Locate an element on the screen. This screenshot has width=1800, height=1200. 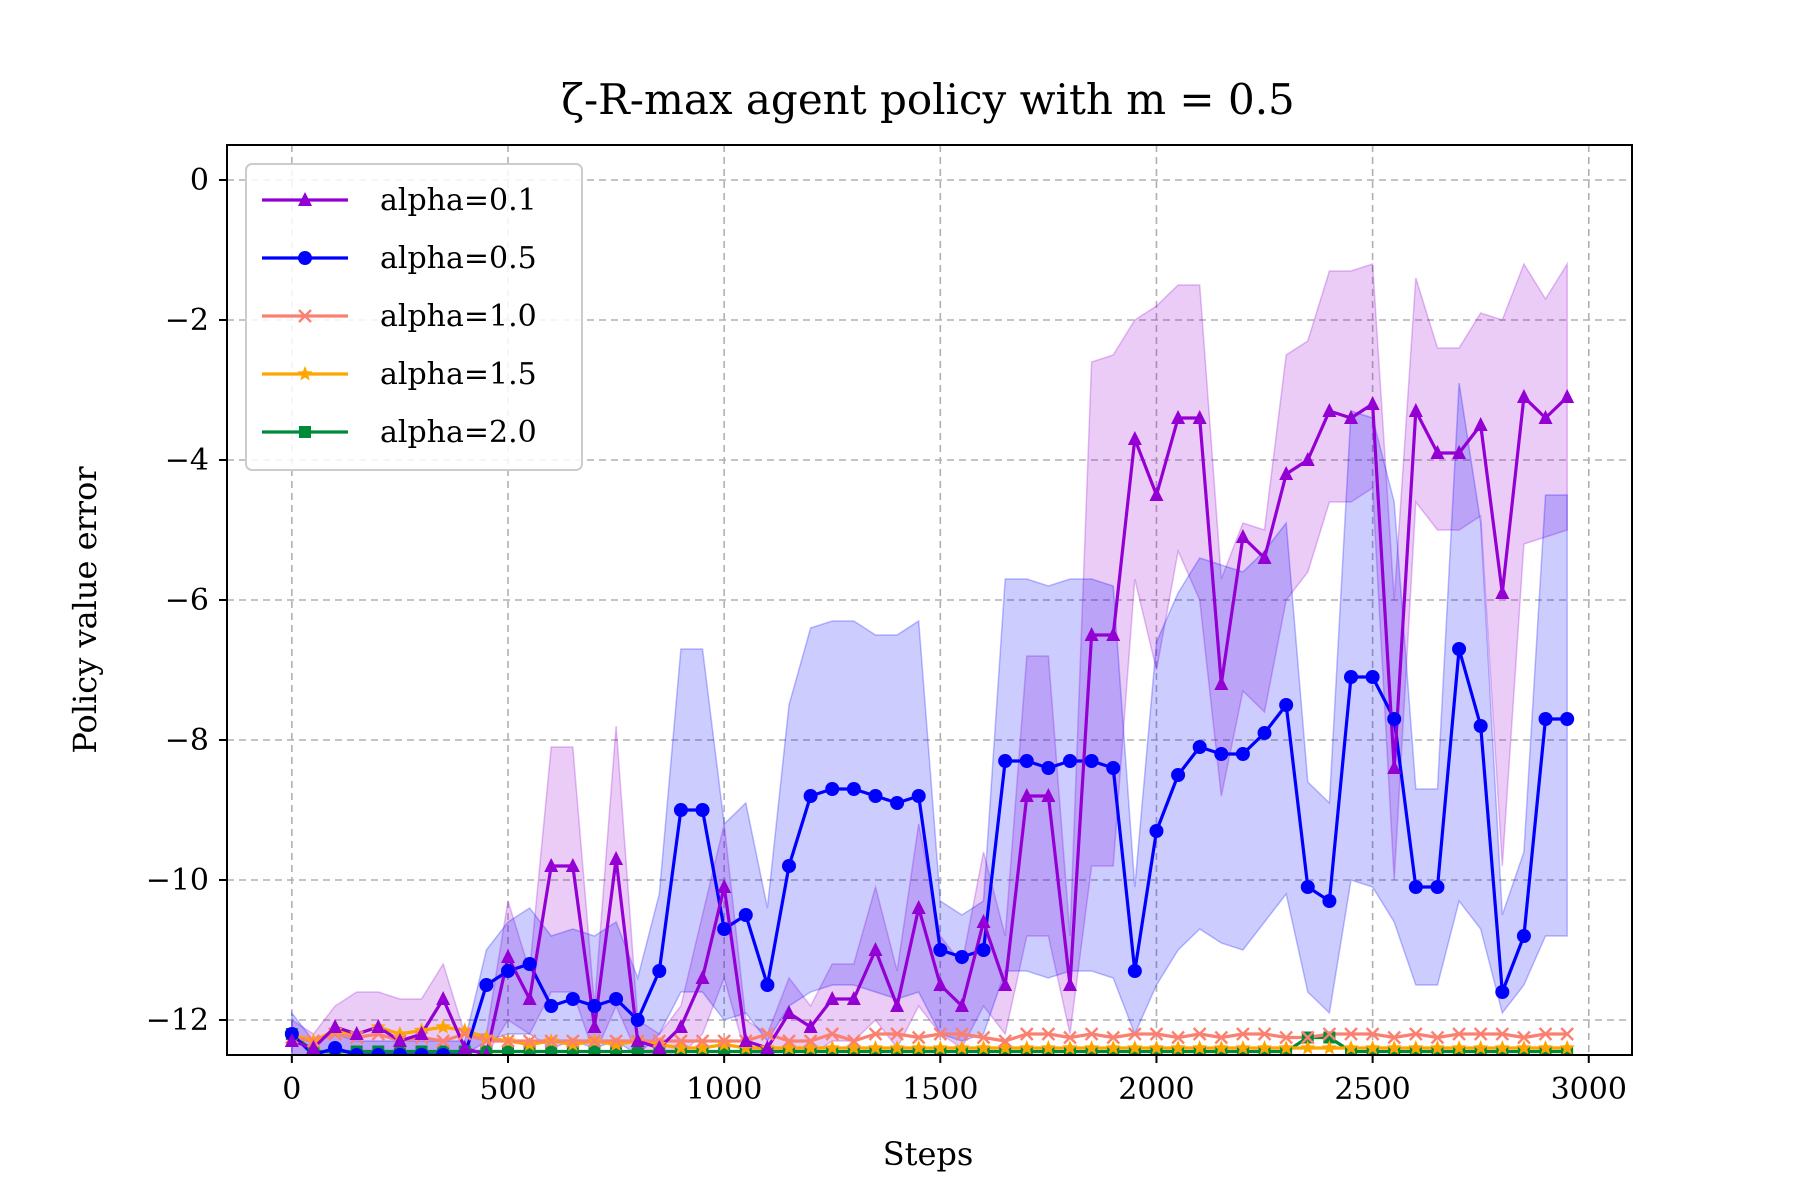
legend-marker is located at coordinates (305, 199).